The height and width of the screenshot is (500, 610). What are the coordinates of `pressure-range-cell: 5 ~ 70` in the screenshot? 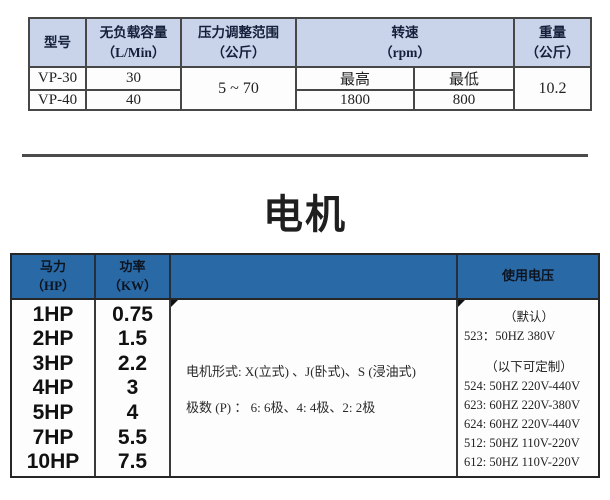 It's located at (238, 88).